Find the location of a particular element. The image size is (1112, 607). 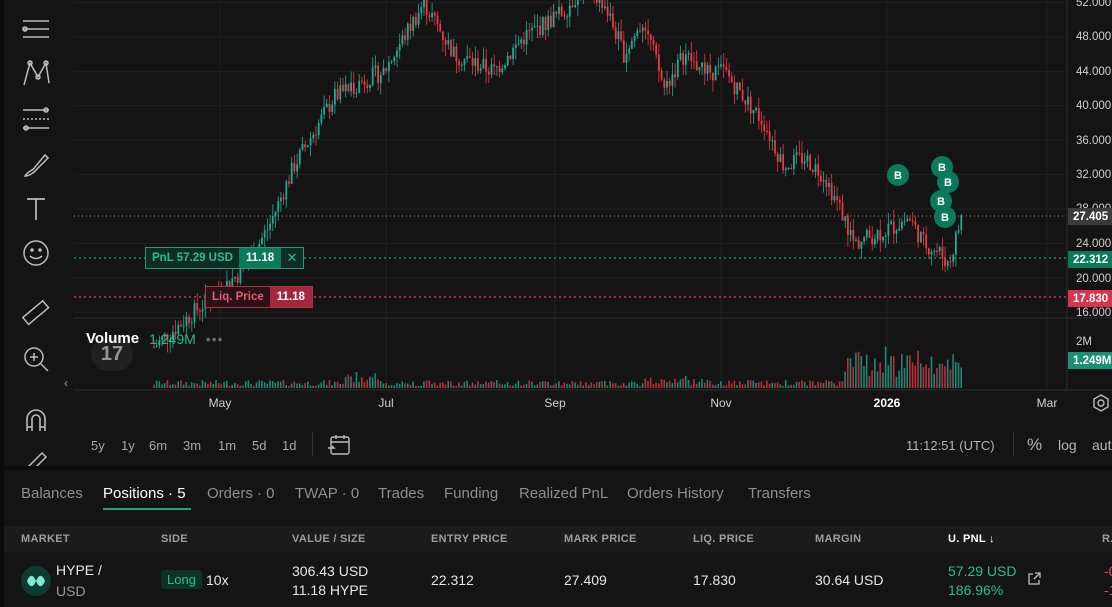

timeframe-1d: 1d is located at coordinates (289, 445).